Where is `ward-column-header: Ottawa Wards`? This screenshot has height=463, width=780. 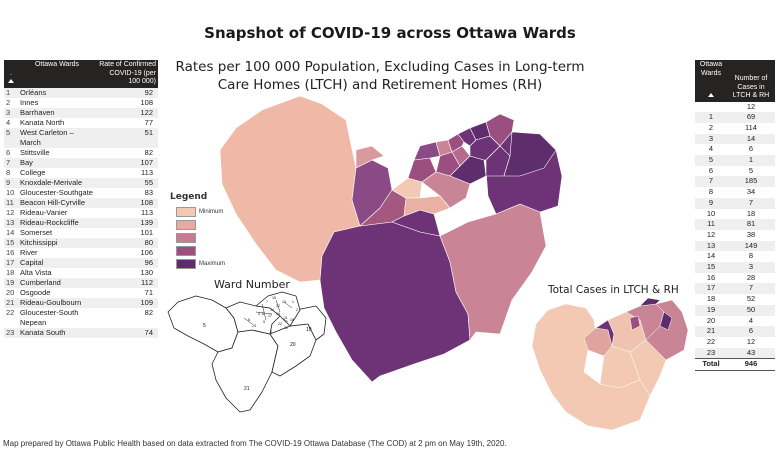 ward-column-header: Ottawa Wards is located at coordinates (57, 74).